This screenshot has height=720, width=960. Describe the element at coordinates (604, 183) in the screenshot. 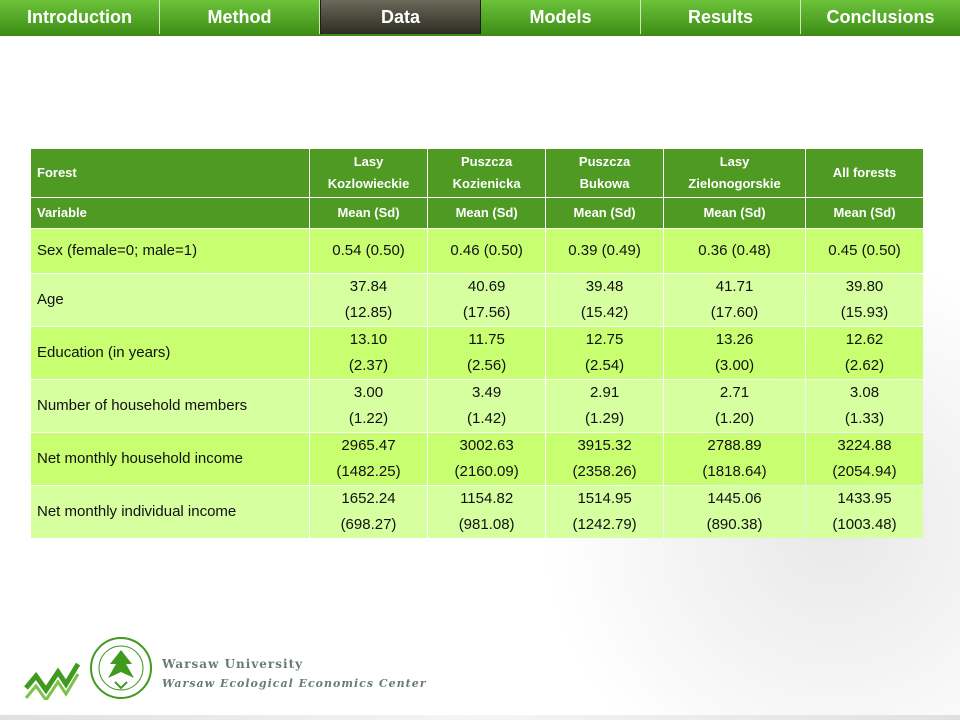

I see `header-line: Bukowa` at that location.